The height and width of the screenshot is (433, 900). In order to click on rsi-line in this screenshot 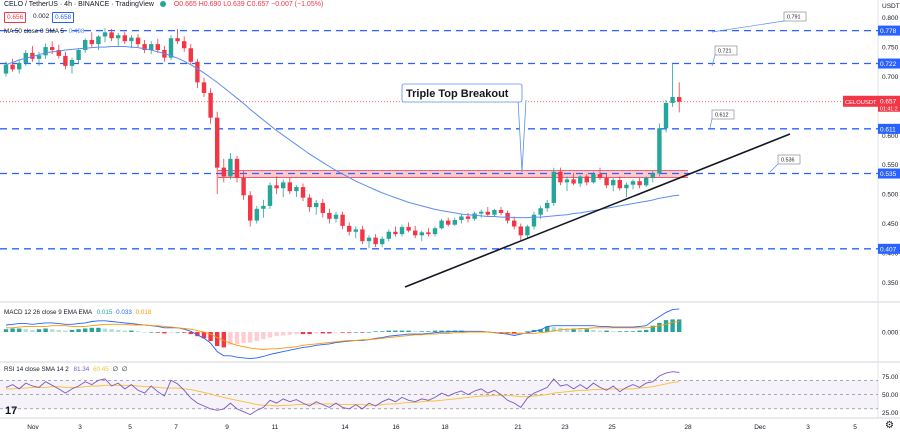, I will do `click(342, 393)`.